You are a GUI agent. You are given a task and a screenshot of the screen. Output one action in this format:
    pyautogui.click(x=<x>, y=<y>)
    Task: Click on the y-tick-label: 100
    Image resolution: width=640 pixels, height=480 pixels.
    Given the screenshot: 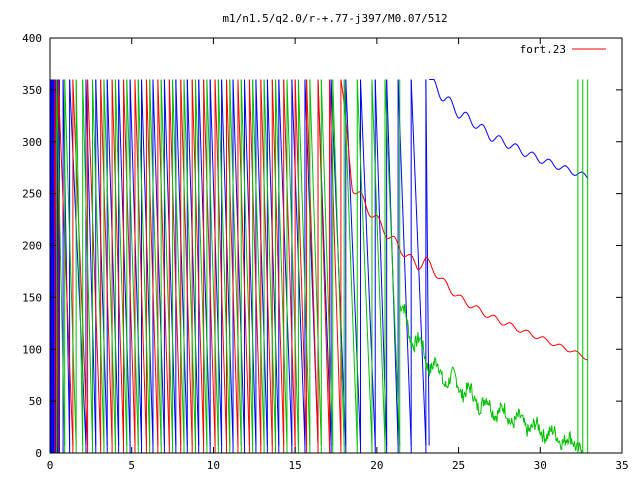 What is the action you would take?
    pyautogui.click(x=32, y=349)
    